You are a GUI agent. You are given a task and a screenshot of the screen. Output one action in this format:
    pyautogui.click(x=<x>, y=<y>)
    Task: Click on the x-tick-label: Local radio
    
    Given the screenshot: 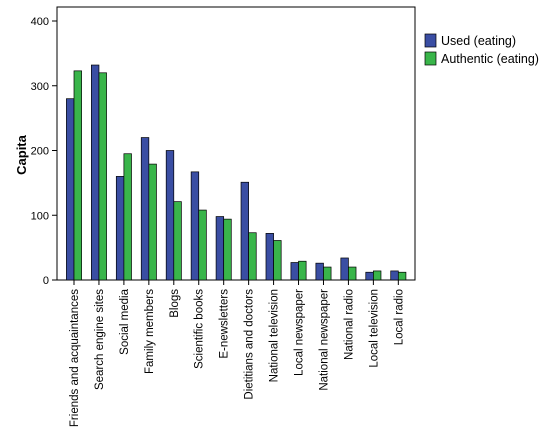 What is the action you would take?
    pyautogui.click(x=399, y=317)
    